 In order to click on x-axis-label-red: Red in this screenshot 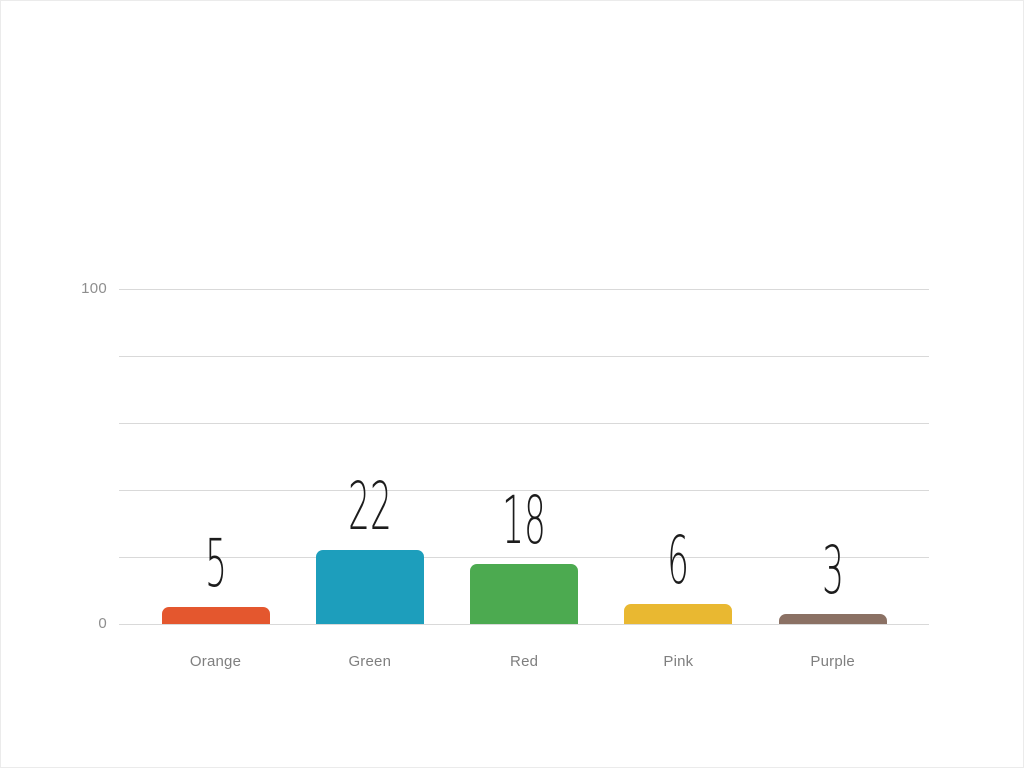, I will do `click(524, 661)`.